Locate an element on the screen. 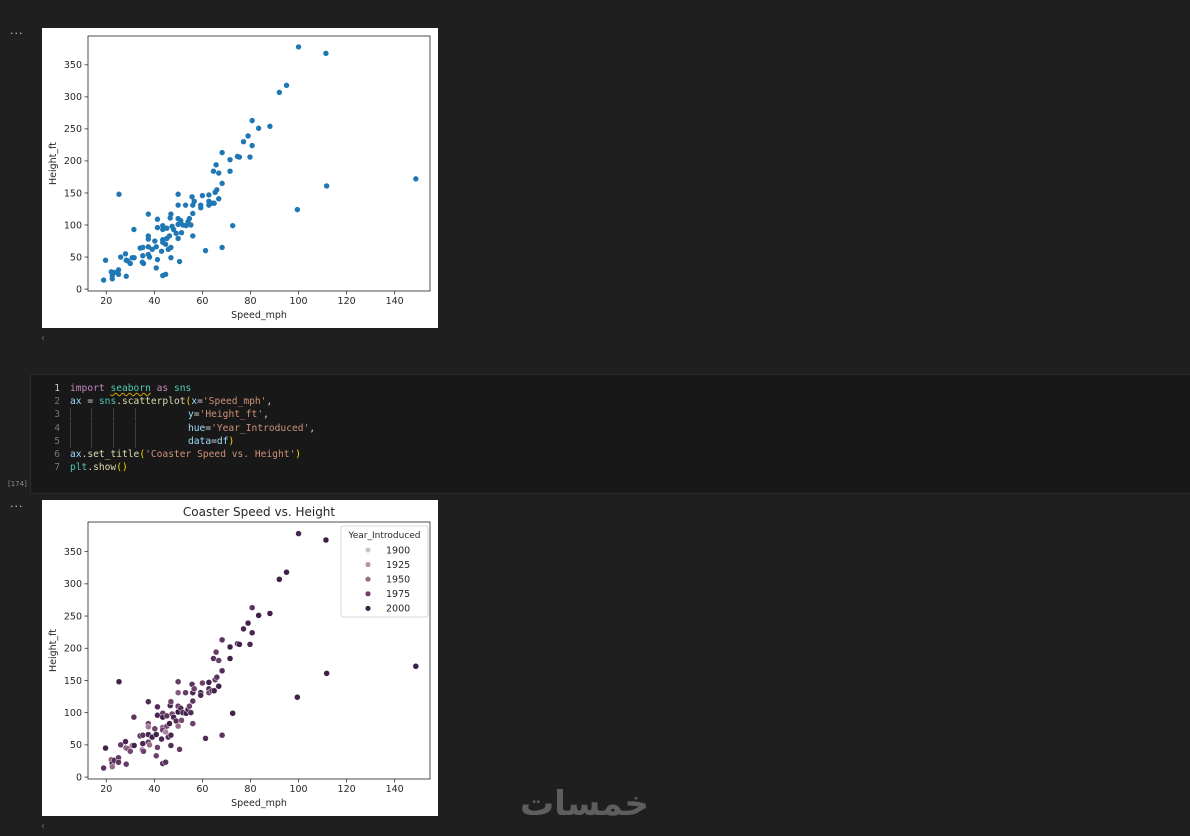  y-tick-label: 200 is located at coordinates (73, 161).